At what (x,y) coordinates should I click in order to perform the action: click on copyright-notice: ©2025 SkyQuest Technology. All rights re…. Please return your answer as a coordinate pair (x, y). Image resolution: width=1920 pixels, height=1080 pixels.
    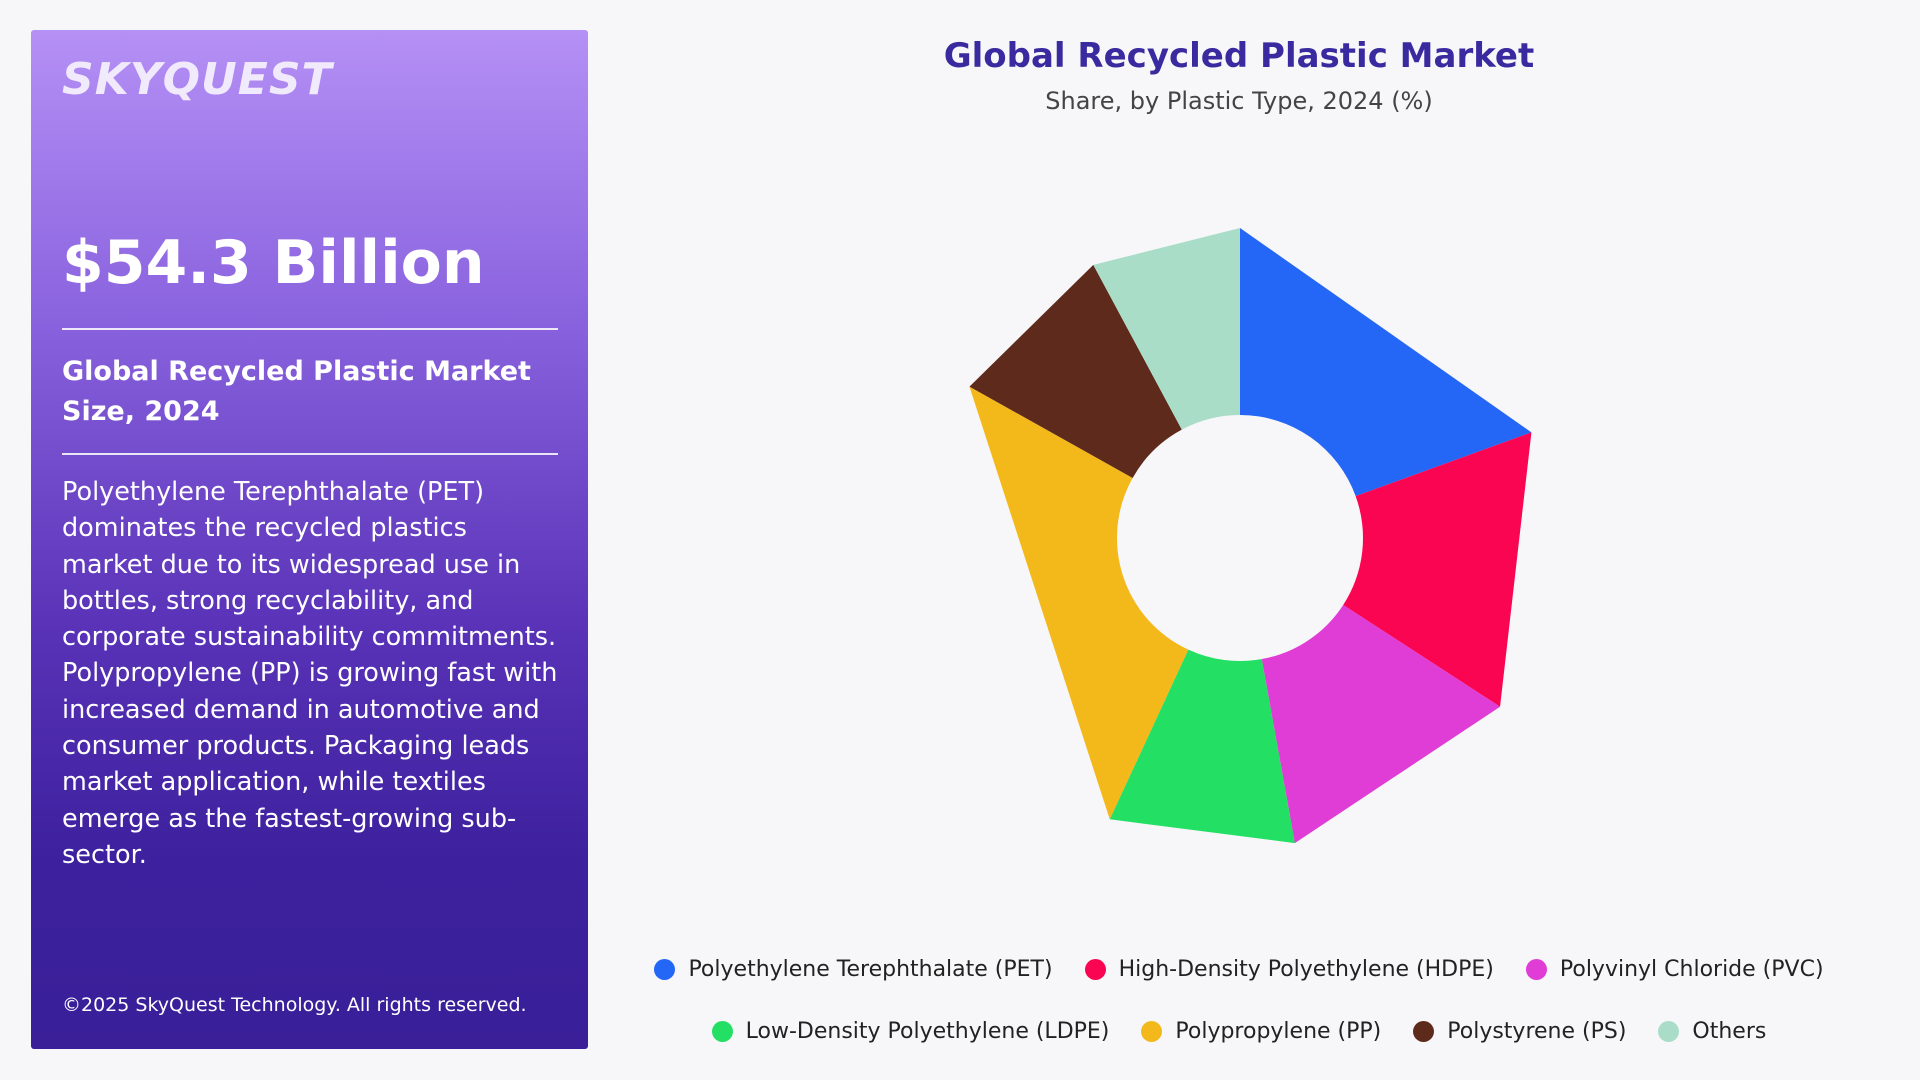
    Looking at the image, I should click on (294, 1005).